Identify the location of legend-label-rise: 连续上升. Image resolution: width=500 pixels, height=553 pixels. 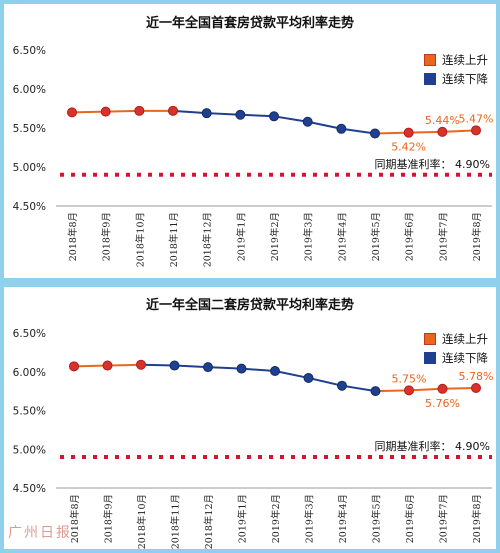
(465, 338).